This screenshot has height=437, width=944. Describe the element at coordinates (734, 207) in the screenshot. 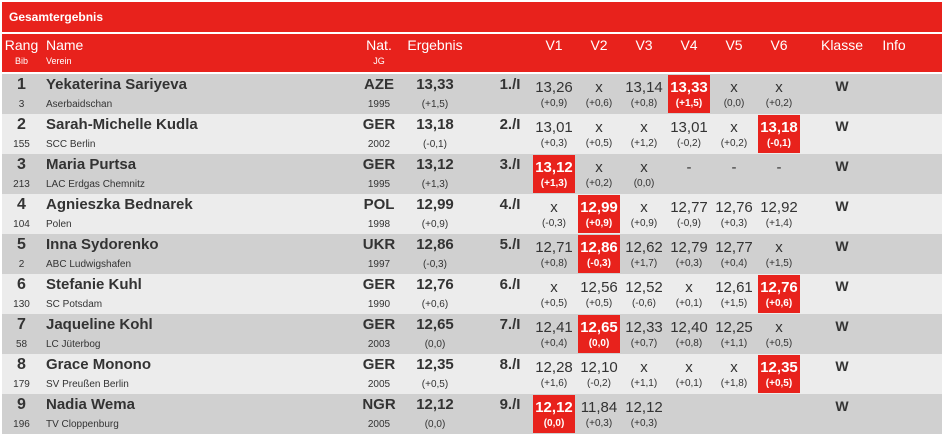

I see `attempt-value: 12,76` at that location.